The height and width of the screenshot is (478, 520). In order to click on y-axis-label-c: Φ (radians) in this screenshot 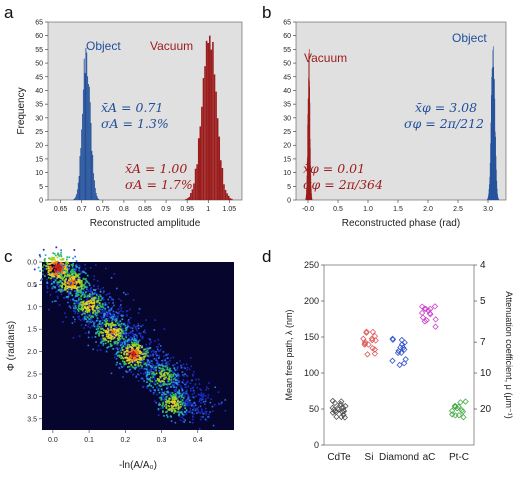, I will do `click(11, 346)`.